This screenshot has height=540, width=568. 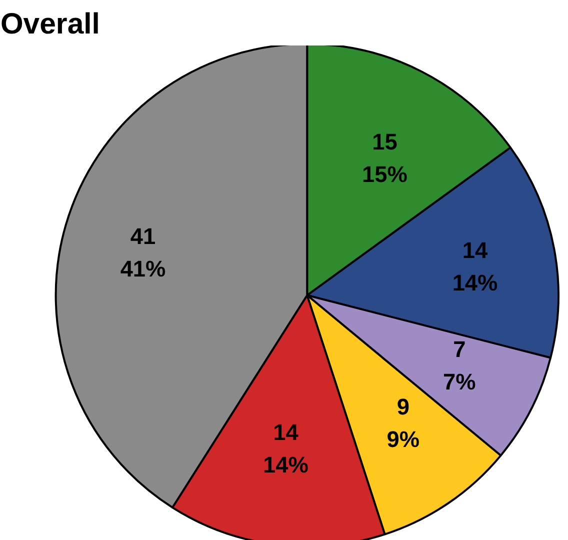 I want to click on data-label: 9 9%, so click(x=403, y=423).